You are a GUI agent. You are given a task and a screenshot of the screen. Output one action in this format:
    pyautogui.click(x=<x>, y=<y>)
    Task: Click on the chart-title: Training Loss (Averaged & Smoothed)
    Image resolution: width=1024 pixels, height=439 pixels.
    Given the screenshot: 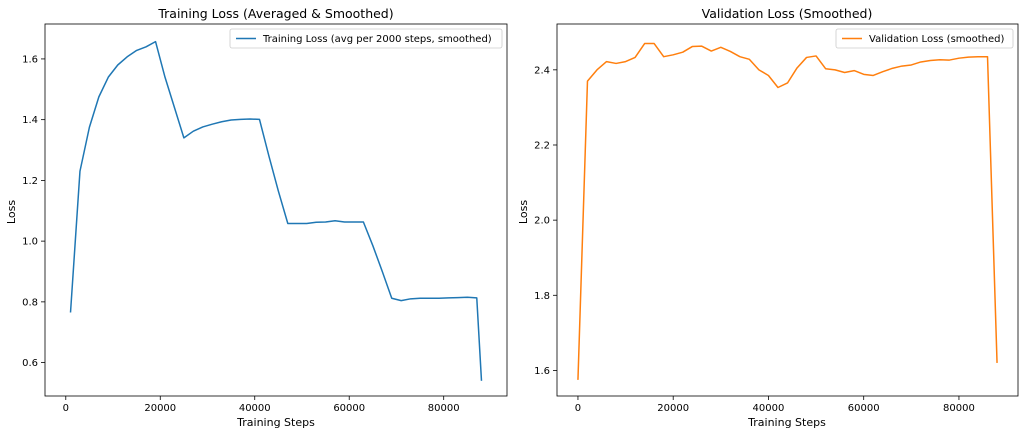 What is the action you would take?
    pyautogui.click(x=275, y=13)
    